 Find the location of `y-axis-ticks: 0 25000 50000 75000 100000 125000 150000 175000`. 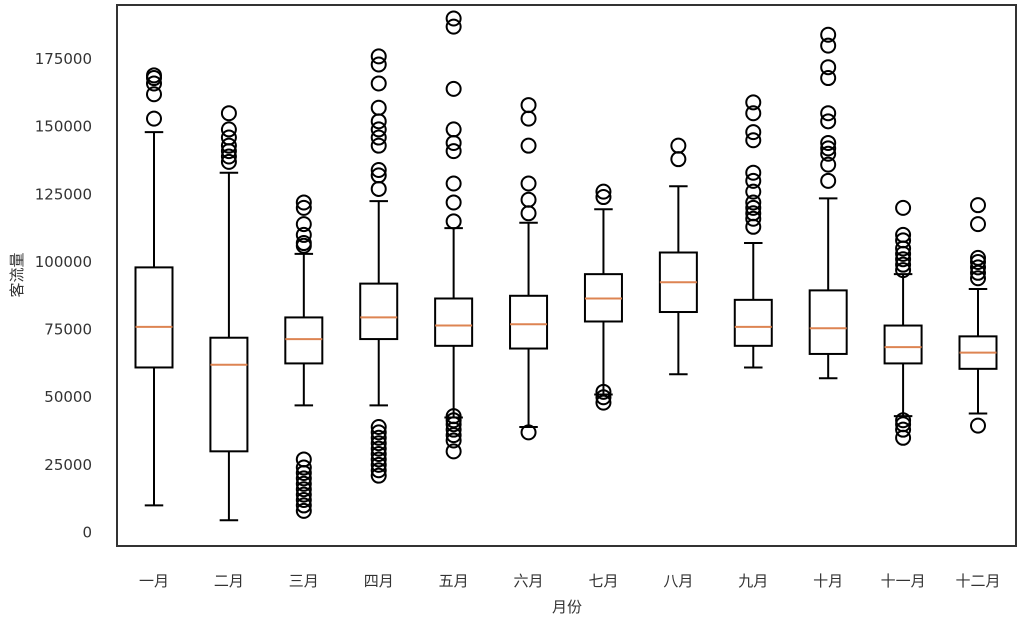

y-axis-ticks: 0 25000 50000 75000 100000 125000 150000 175000 is located at coordinates (63, 295).